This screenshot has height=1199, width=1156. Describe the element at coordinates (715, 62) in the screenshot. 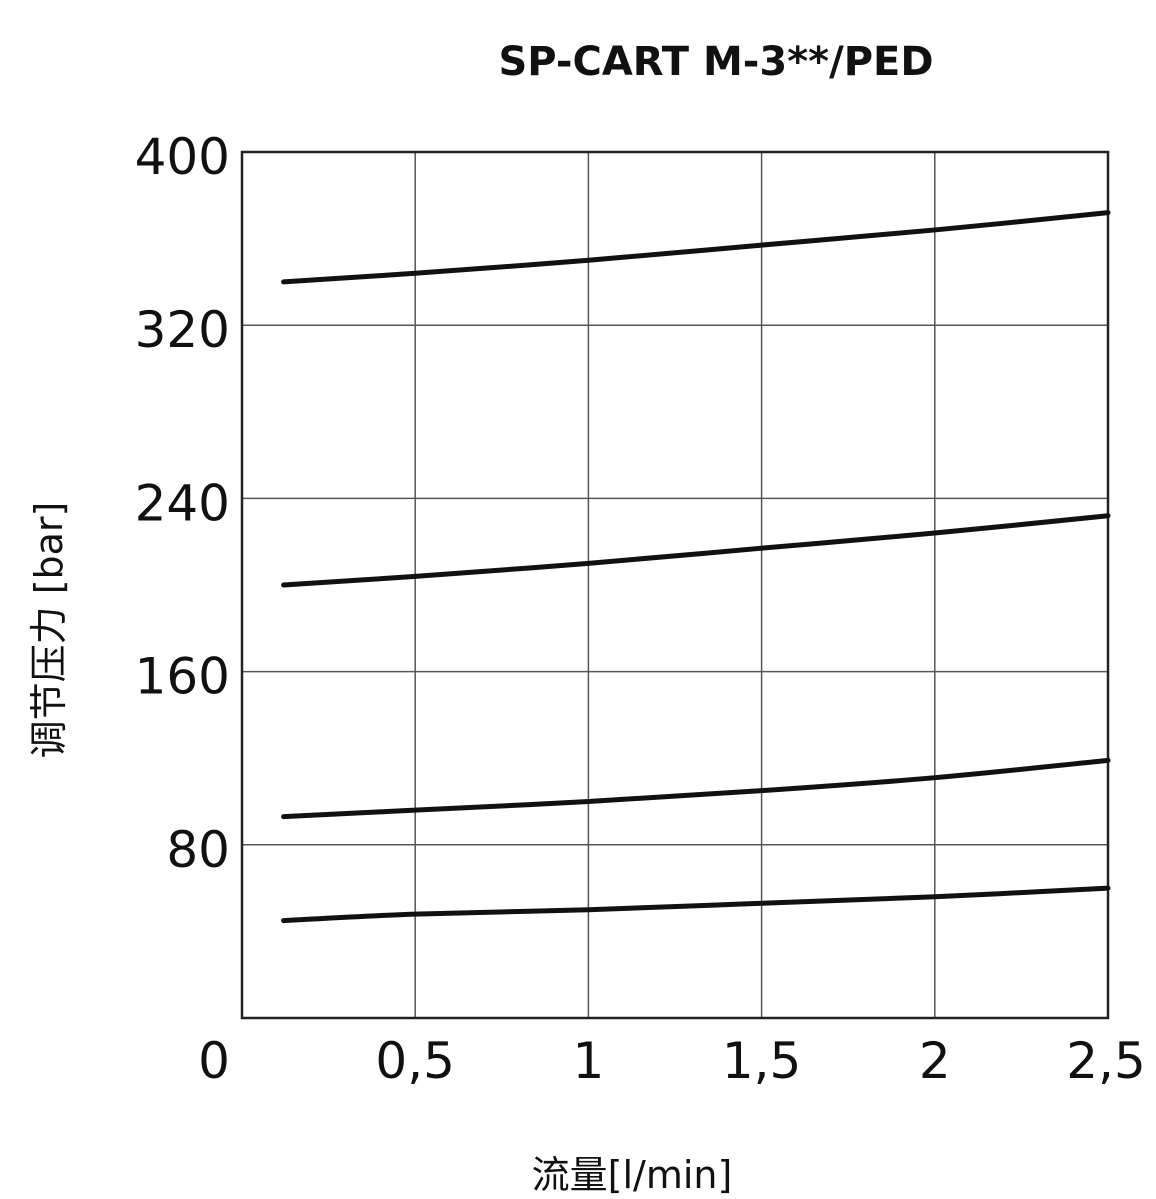

I see `chart-title: SP-CART M-3**/PED` at that location.